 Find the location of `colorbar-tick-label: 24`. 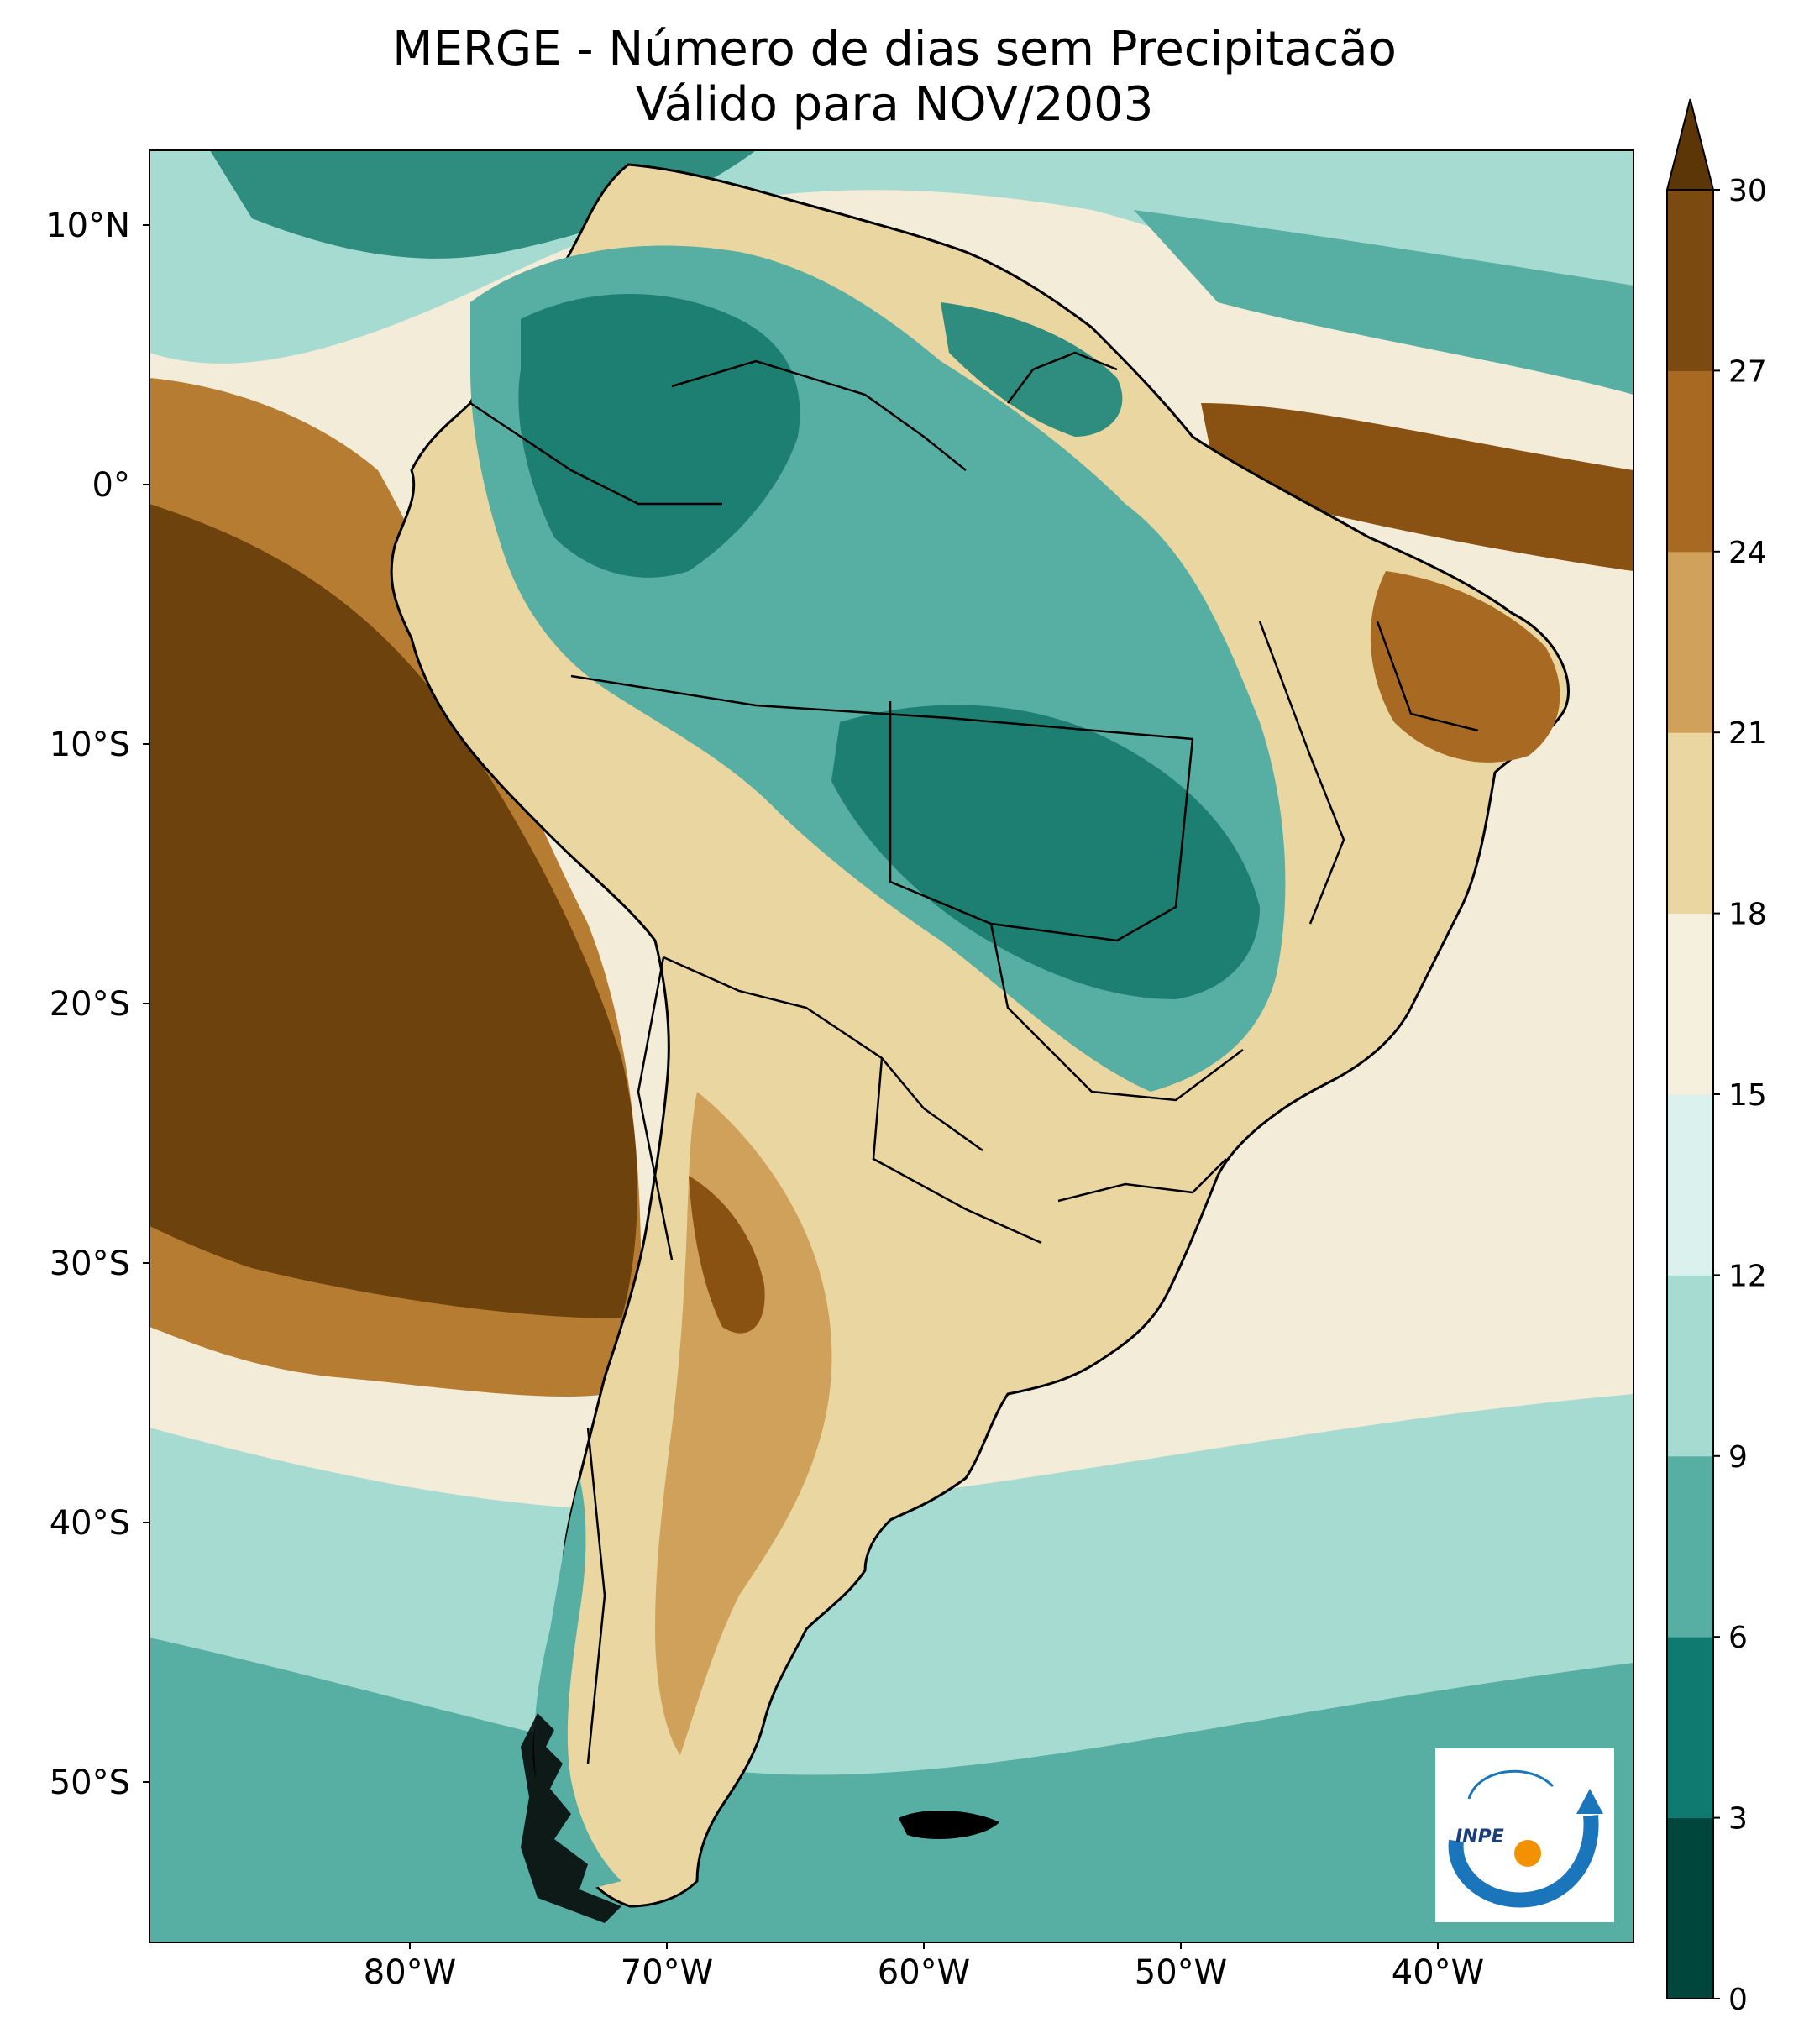

colorbar-tick-label: 24 is located at coordinates (1747, 553).